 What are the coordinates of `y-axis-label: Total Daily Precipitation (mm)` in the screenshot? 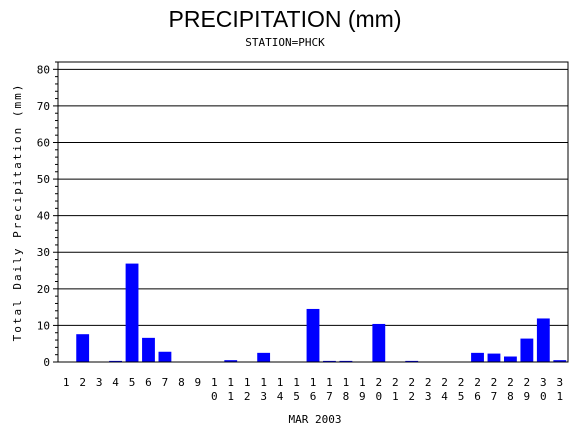 It's located at (17, 212).